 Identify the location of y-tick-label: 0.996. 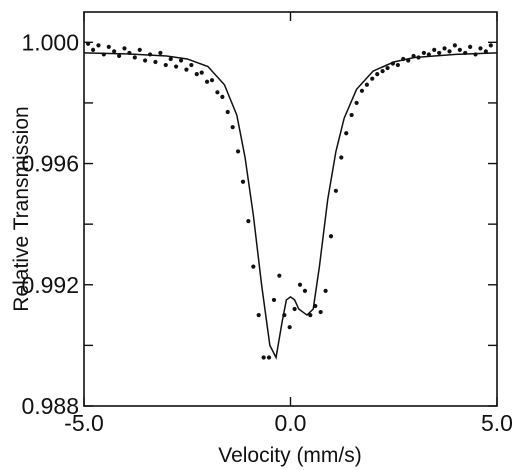
(50, 164).